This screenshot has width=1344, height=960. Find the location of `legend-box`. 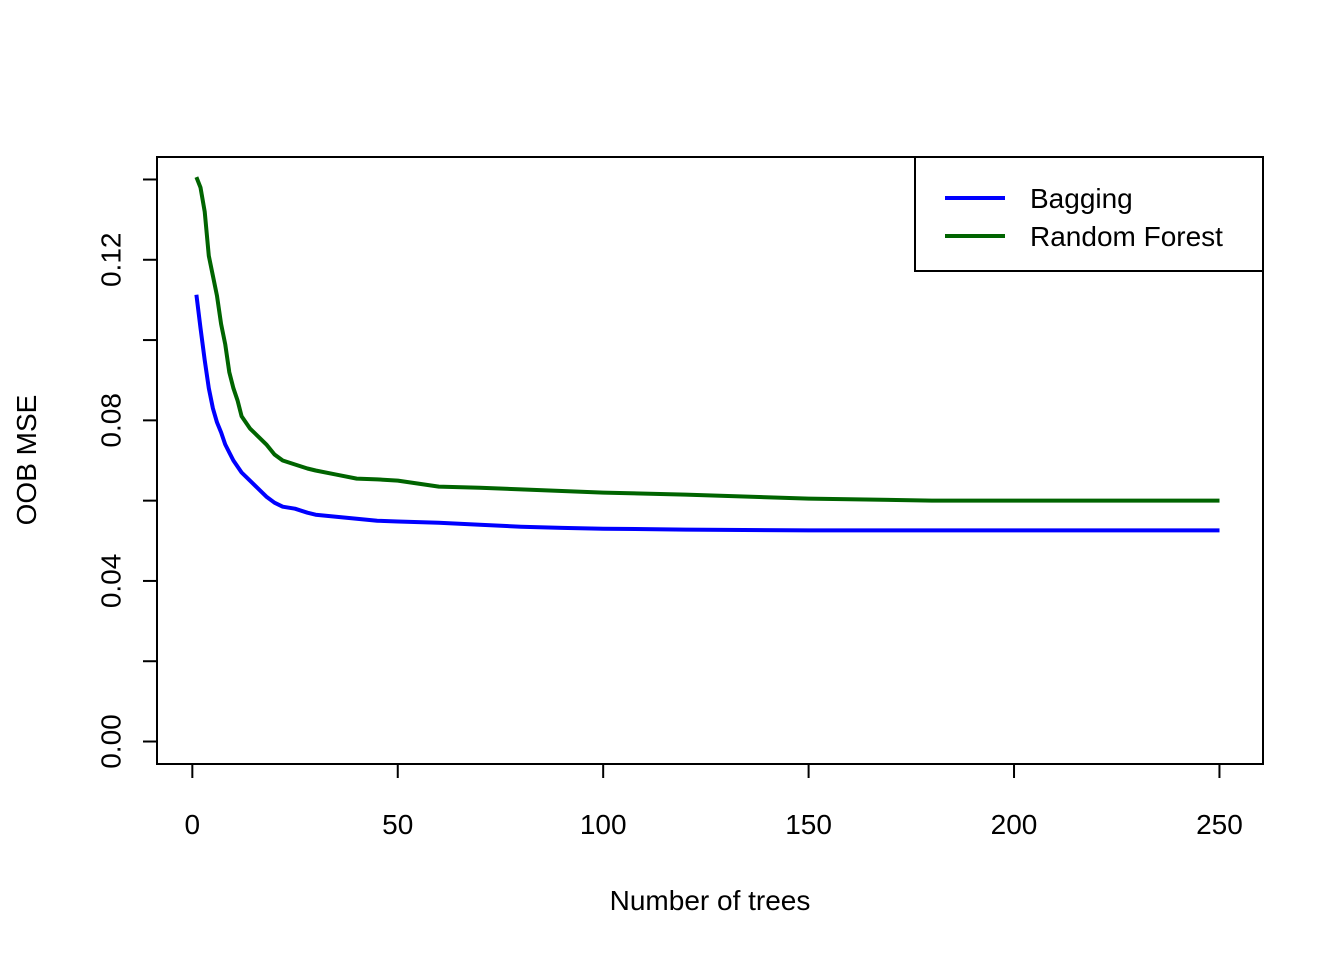

legend-box is located at coordinates (1089, 214).